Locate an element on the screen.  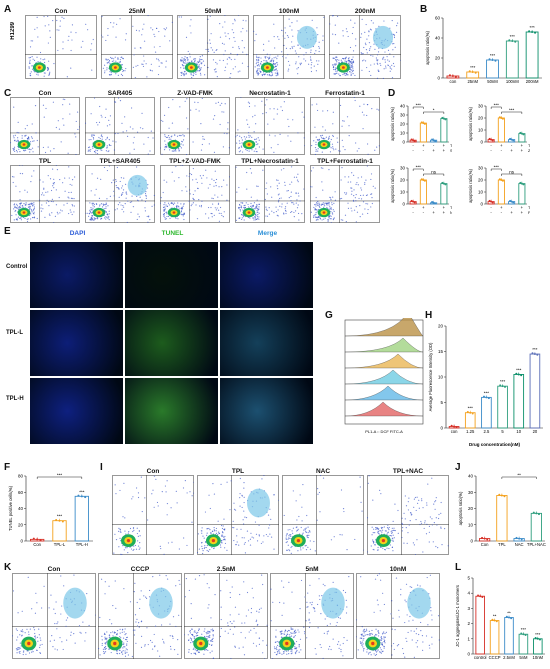
chartB-sig-1: *** is located at coordinates (473, 67).